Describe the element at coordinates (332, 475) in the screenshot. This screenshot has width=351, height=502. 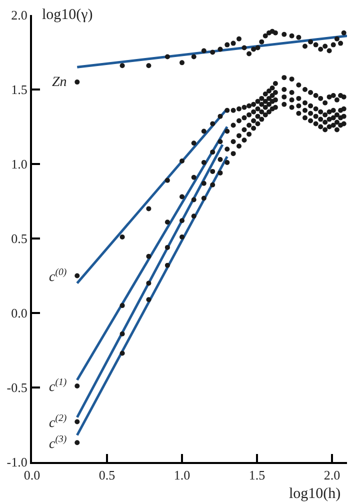
I see `x-tick-label: 2.0` at that location.